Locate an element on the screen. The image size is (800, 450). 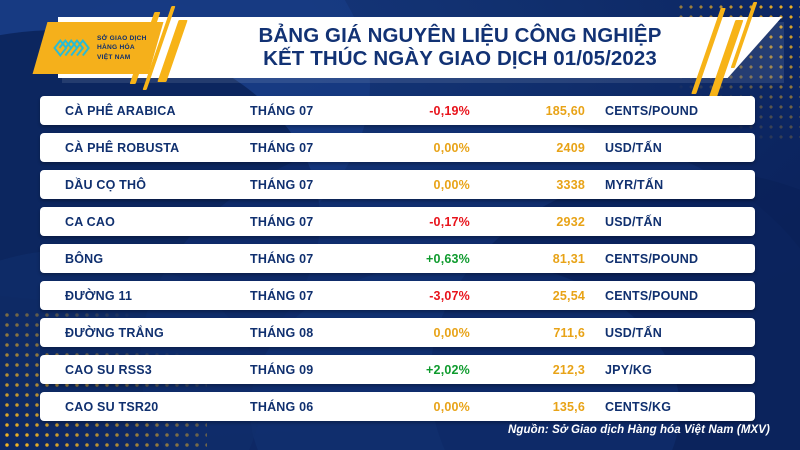
table-row: CÀ PHÊ ROBUSTA THÁNG 07 0,00% 2409 USD/TẤN is located at coordinates (397, 147).